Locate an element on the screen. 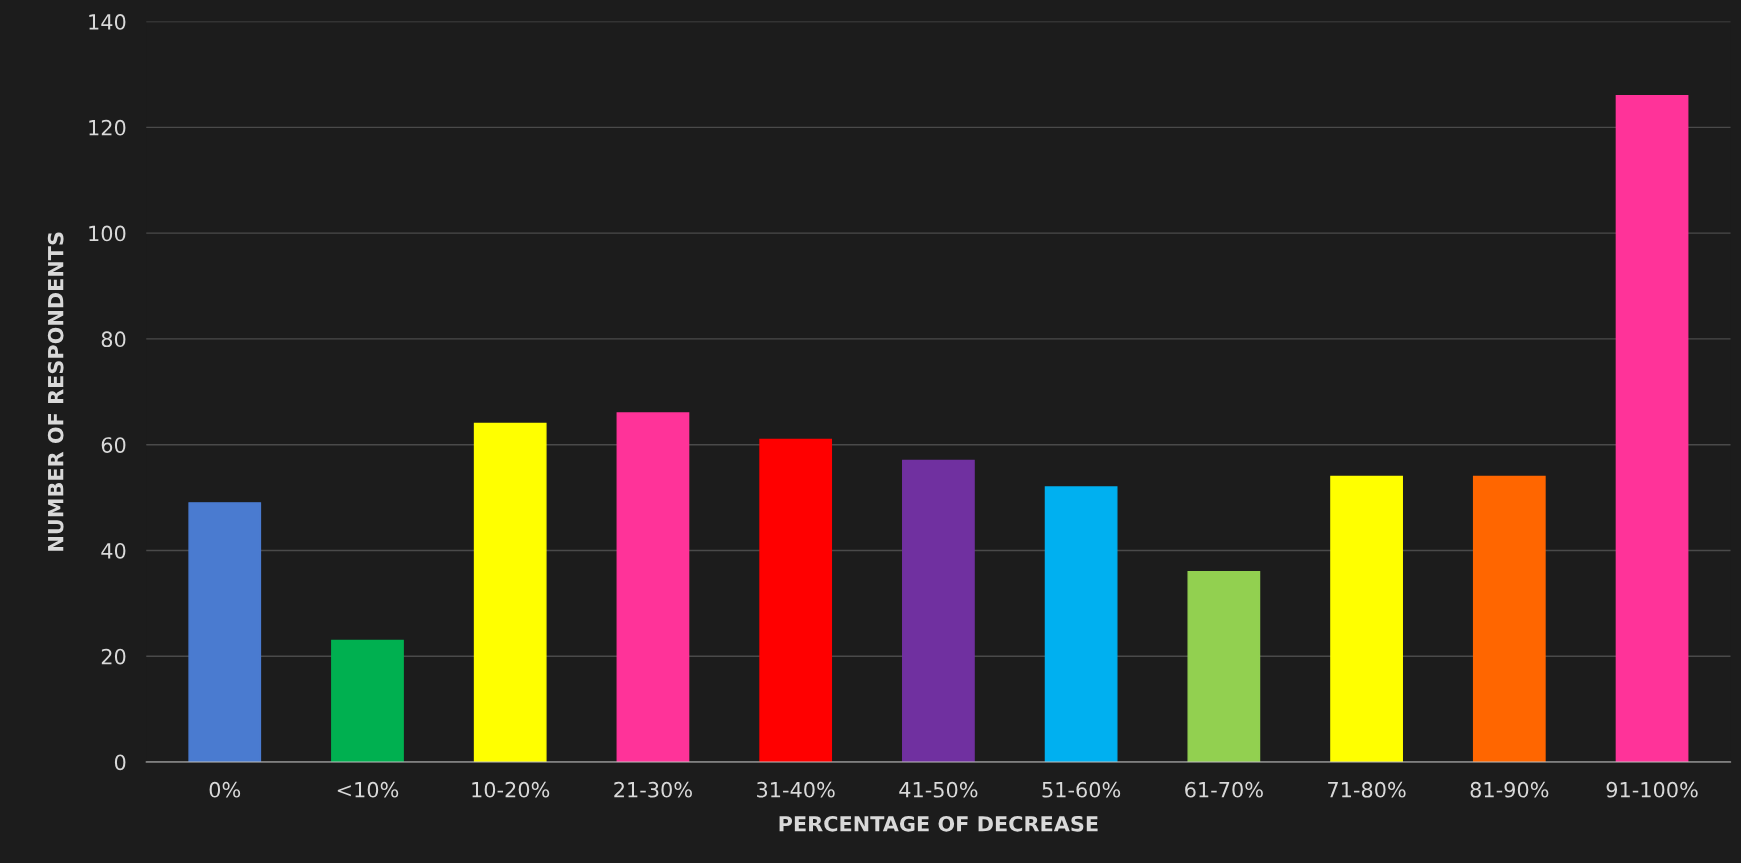 This screenshot has height=863, width=1741. y-tick-label: 100 is located at coordinates (107, 233).